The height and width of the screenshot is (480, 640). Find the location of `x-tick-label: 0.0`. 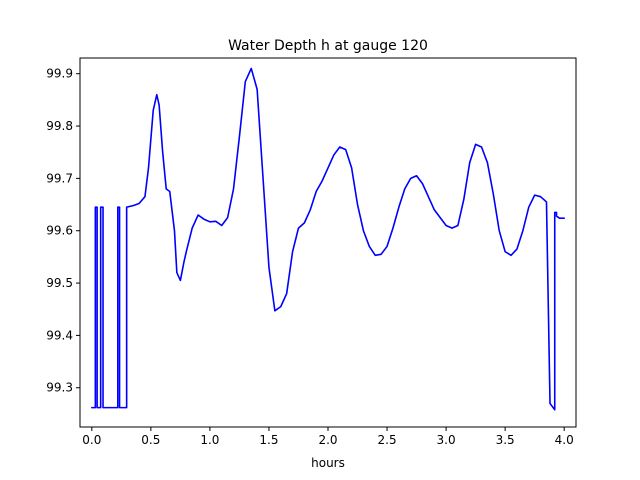

x-tick-label: 0.0 is located at coordinates (91, 440).